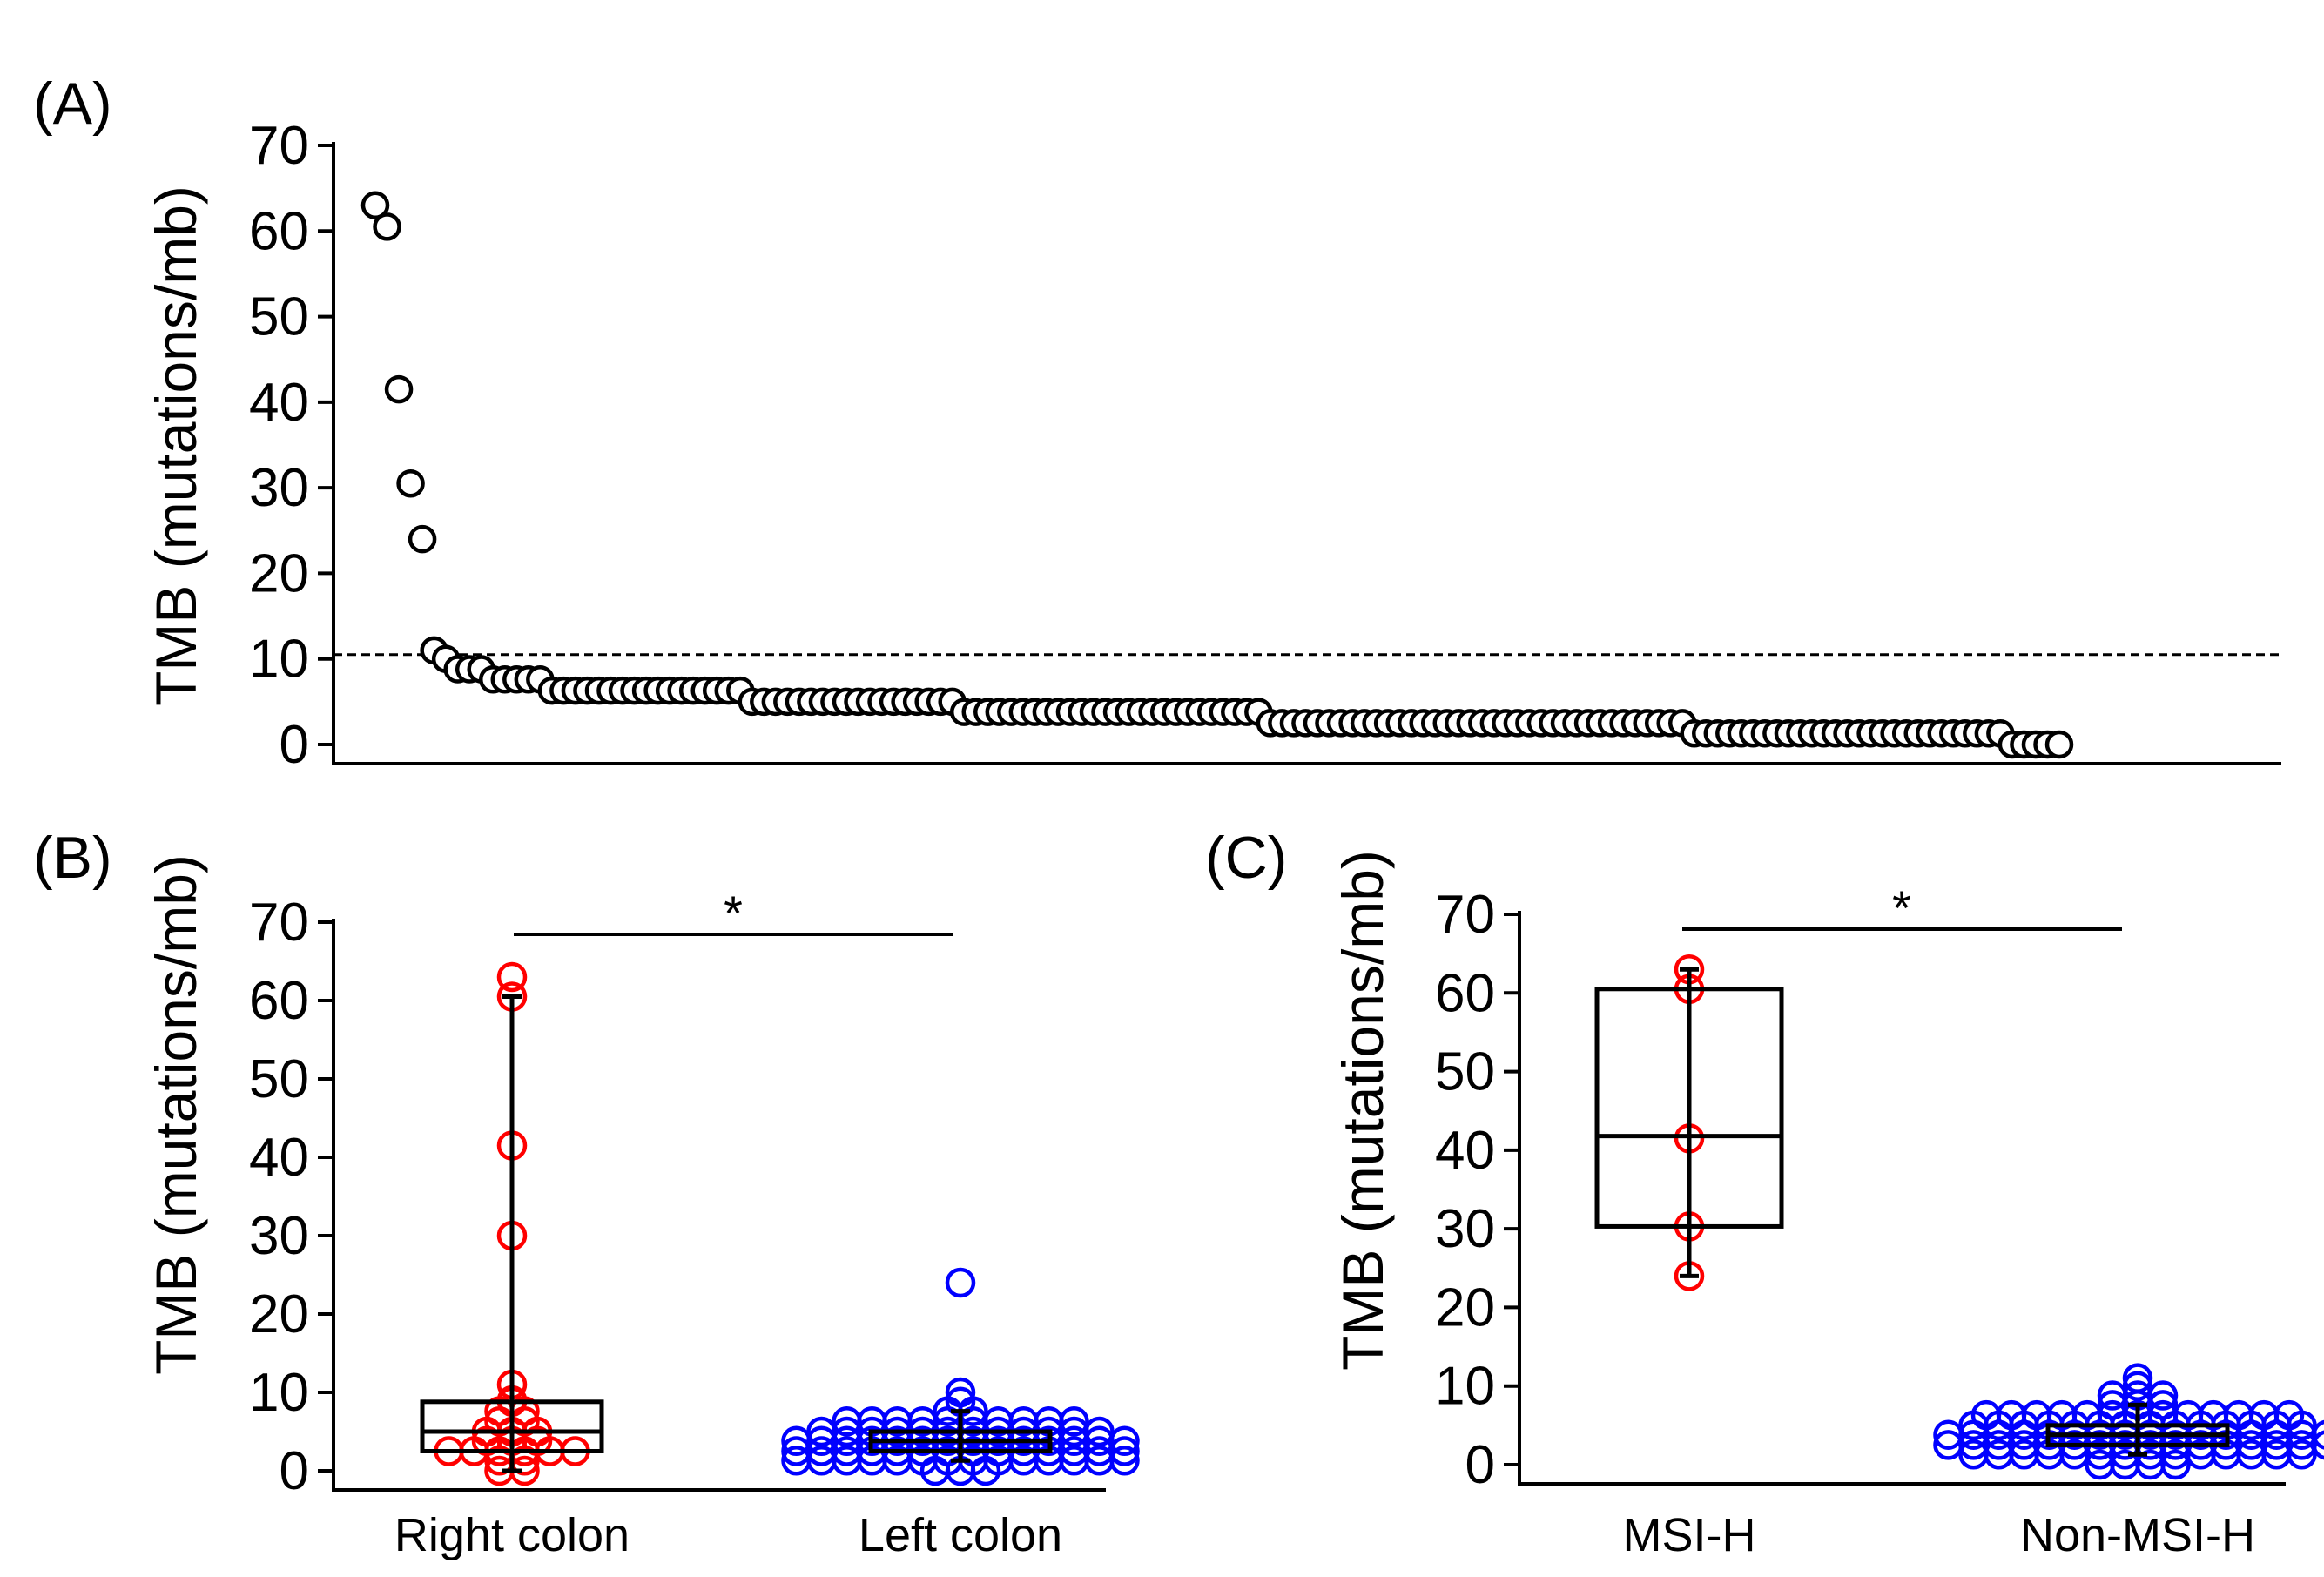  Describe the element at coordinates (279, 923) in the screenshot. I see `panel-b-ytick-label: 70` at that location.